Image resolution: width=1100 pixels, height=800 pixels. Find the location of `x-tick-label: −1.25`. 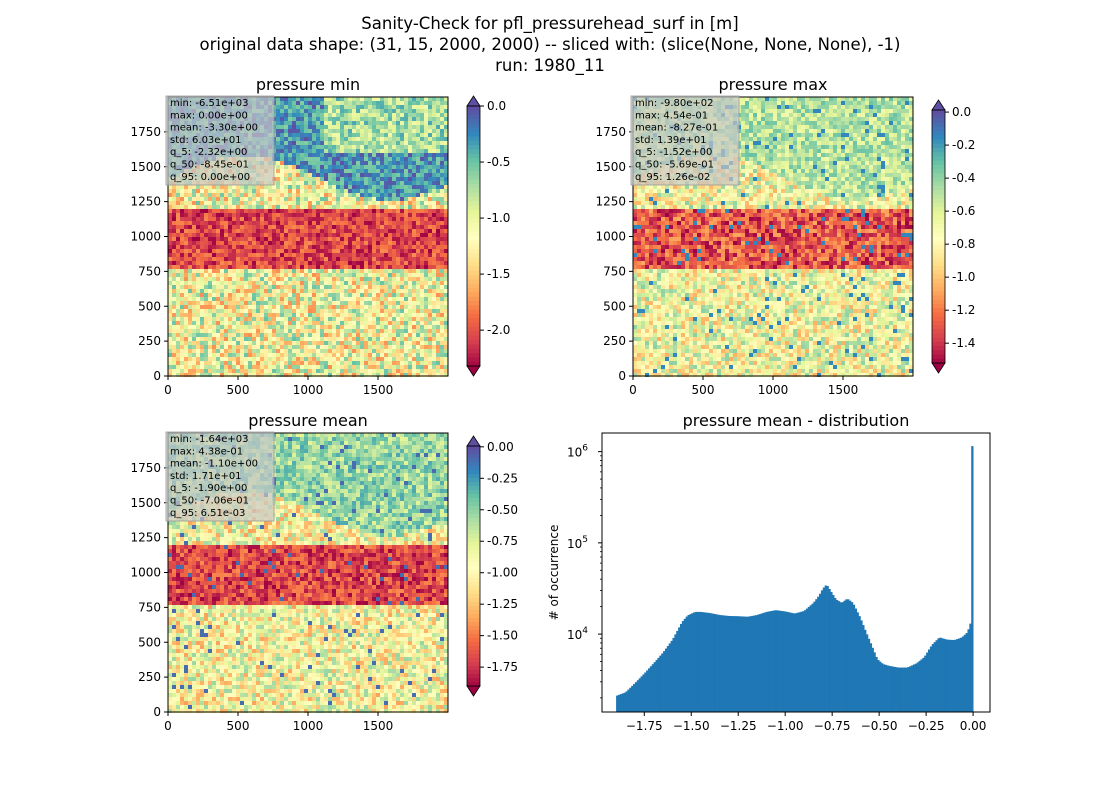

x-tick-label: −1.25 is located at coordinates (738, 726).